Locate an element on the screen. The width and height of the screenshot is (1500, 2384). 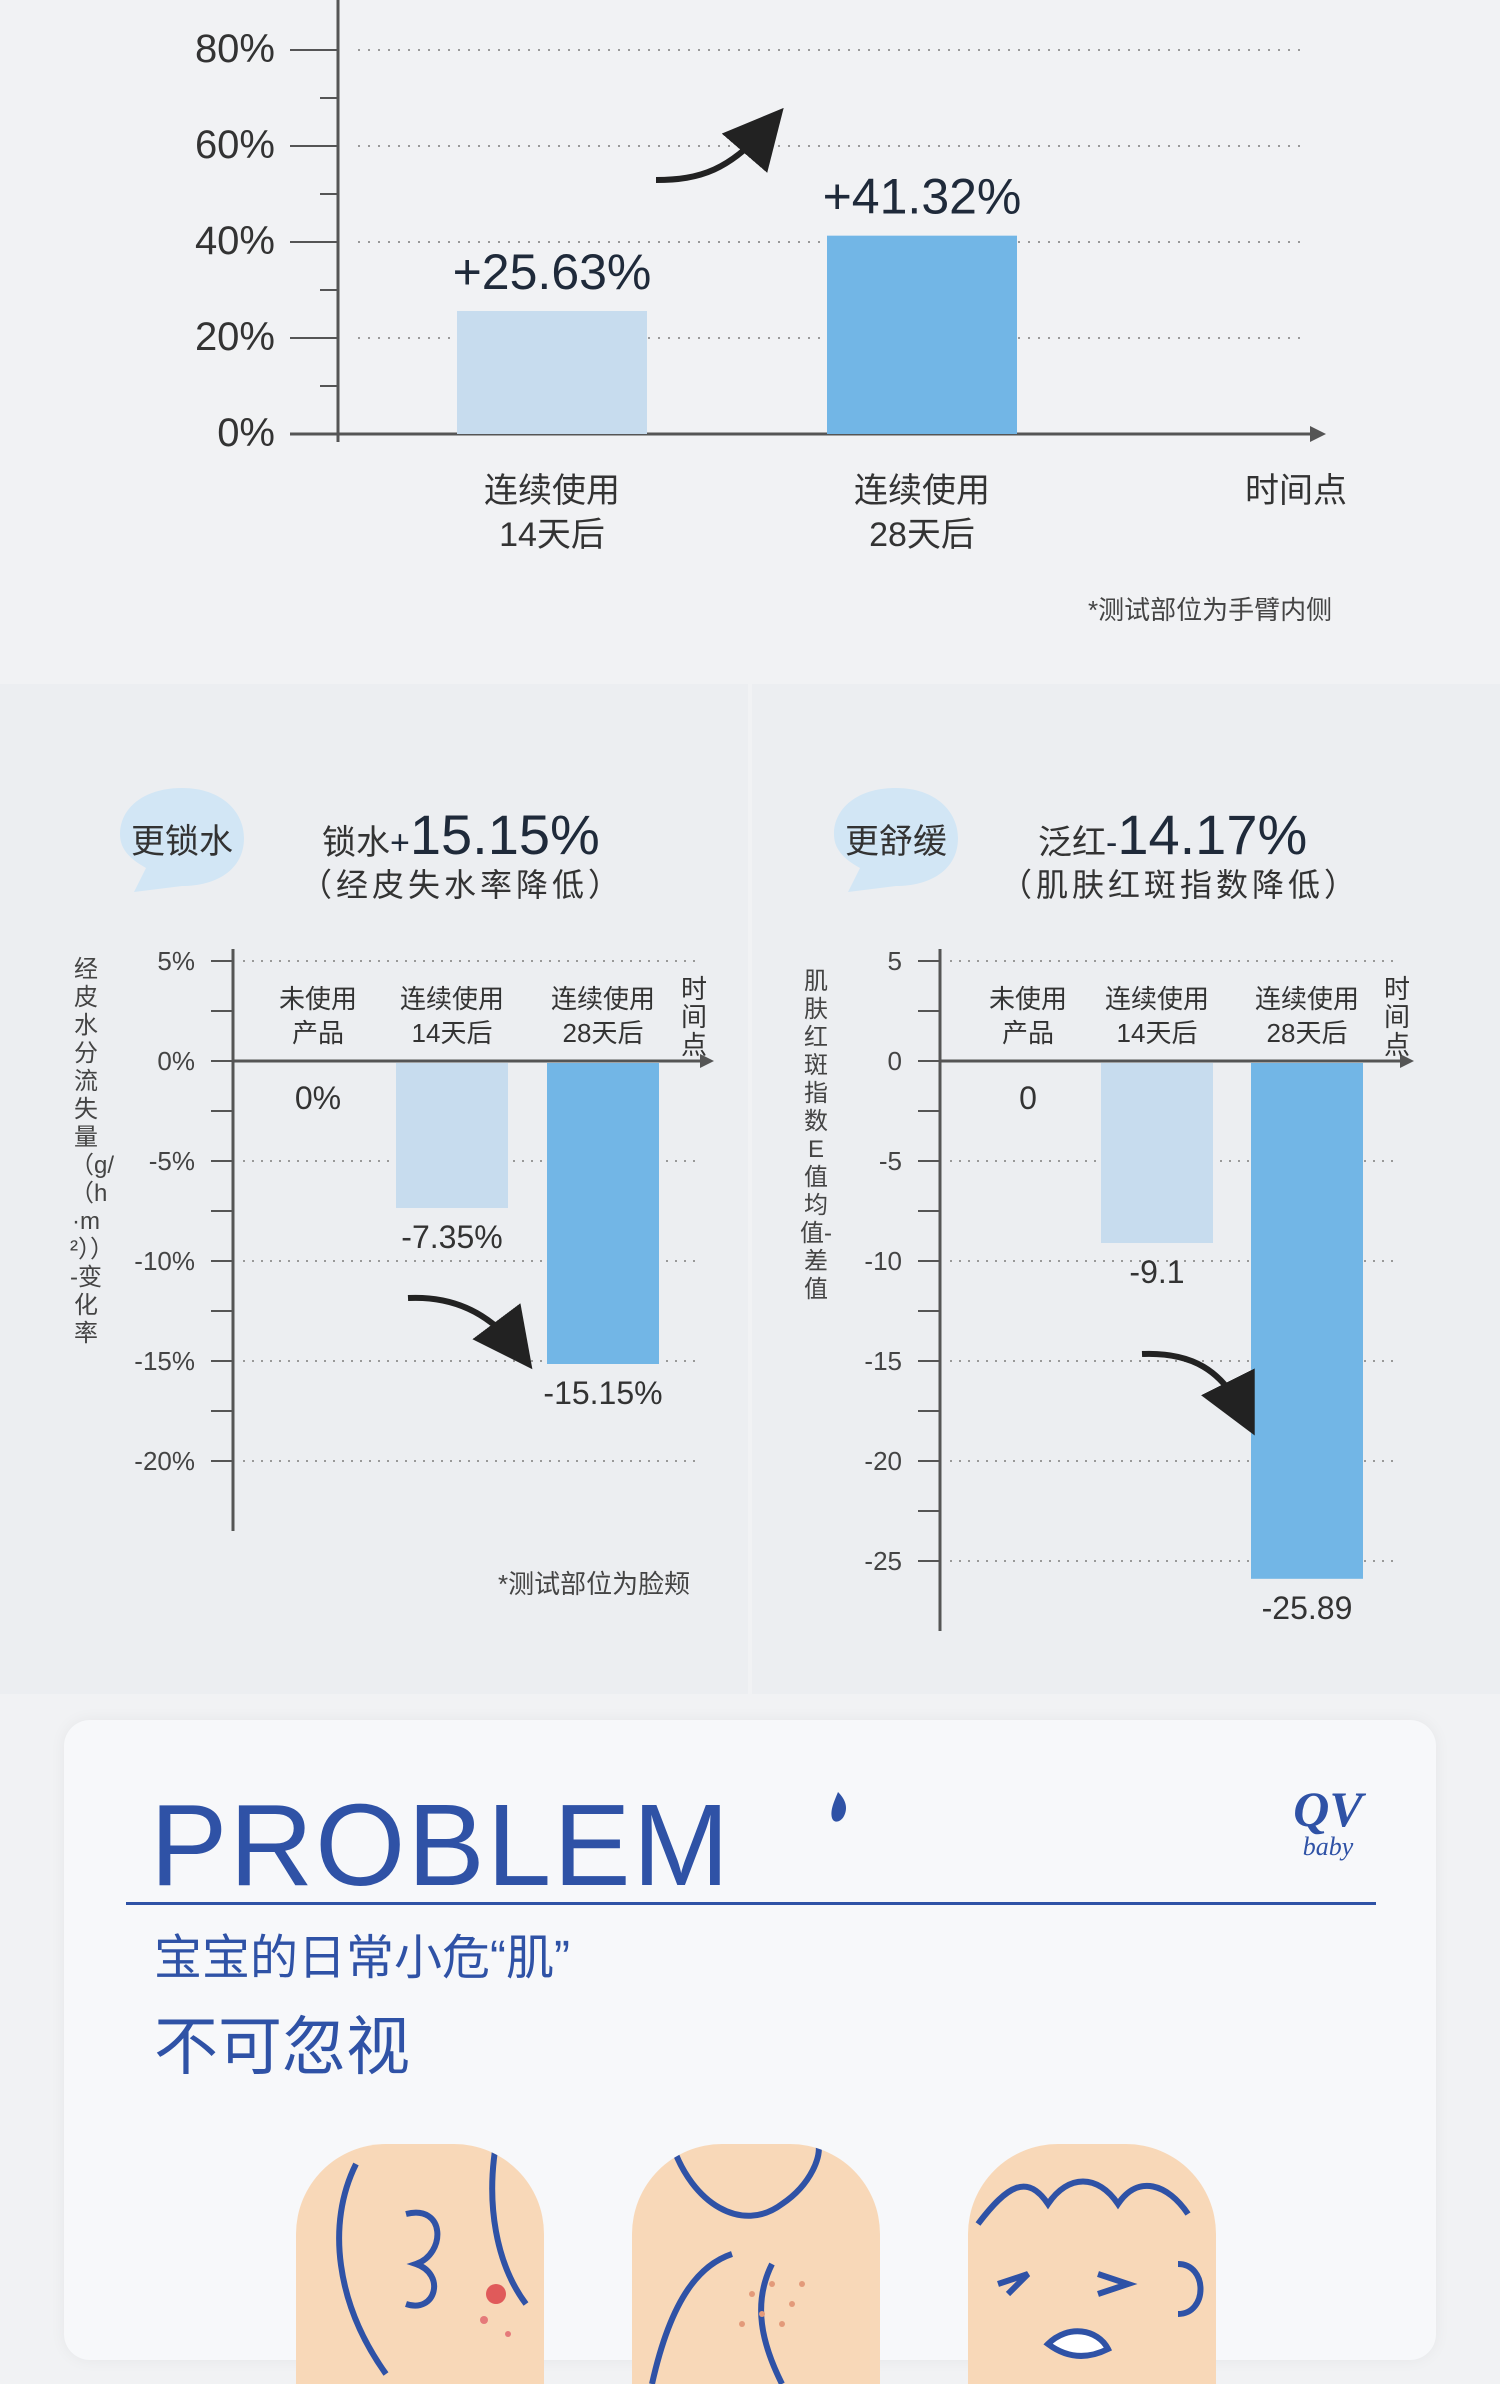
badge-soothe: 更舒缓 is located at coordinates (896, 842).